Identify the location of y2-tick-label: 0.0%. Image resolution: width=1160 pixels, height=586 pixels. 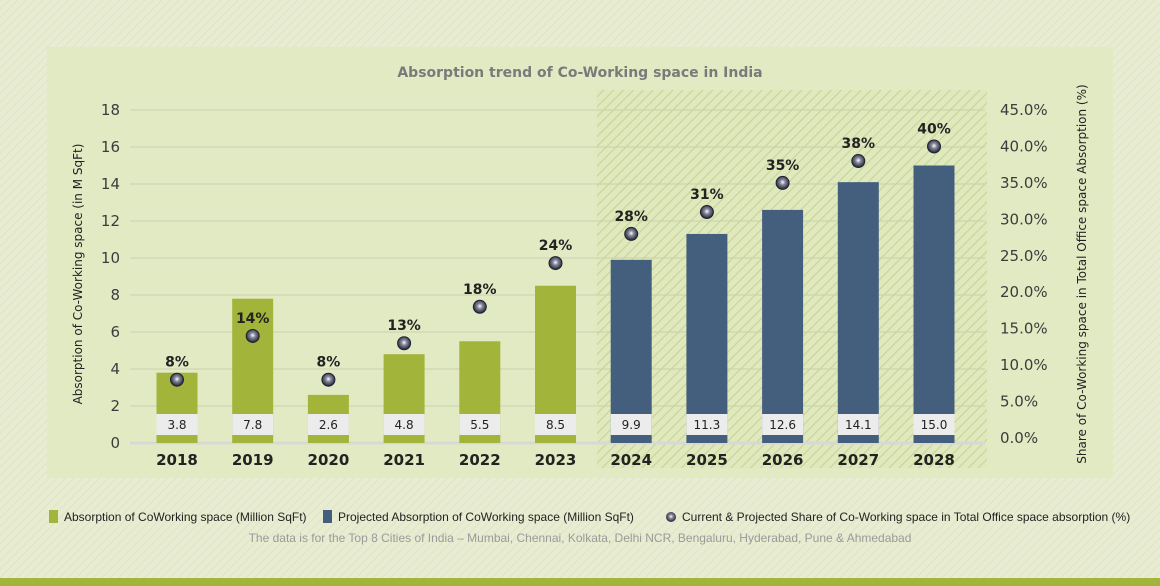
(1019, 438).